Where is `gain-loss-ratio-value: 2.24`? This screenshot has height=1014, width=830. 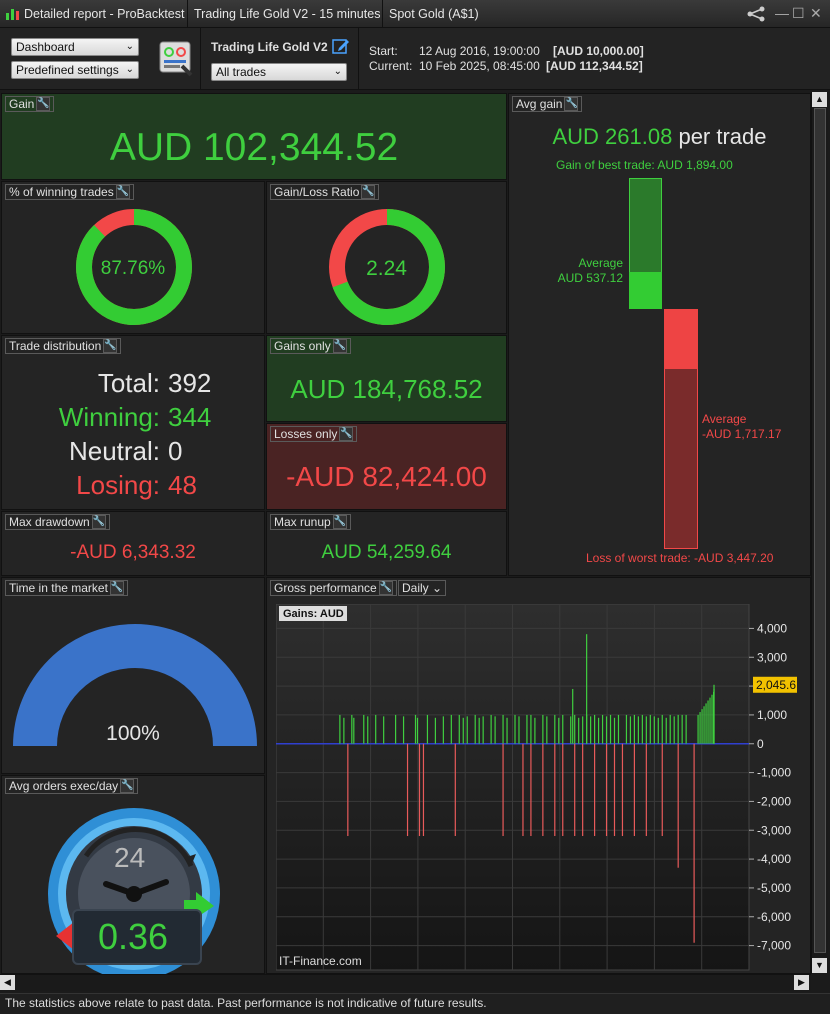
gain-loss-ratio-value: 2.24 is located at coordinates (386, 268).